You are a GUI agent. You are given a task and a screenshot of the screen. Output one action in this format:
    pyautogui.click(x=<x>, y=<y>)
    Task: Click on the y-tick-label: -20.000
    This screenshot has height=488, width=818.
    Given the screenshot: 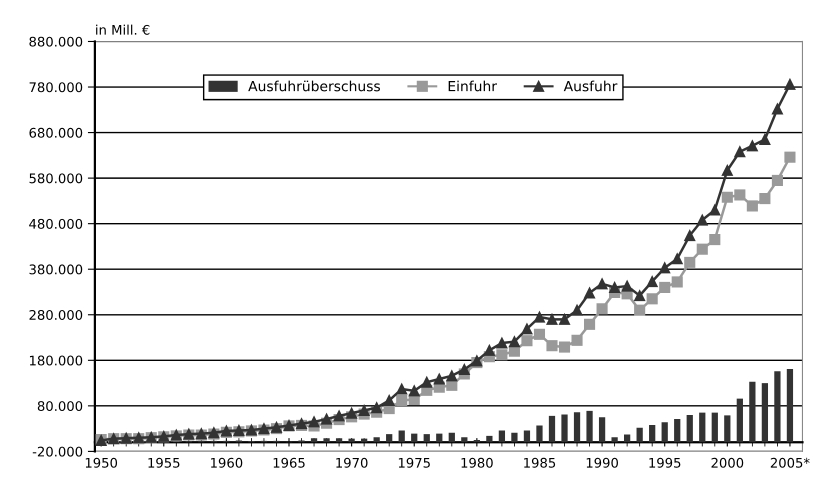 What is the action you would take?
    pyautogui.click(x=57, y=451)
    